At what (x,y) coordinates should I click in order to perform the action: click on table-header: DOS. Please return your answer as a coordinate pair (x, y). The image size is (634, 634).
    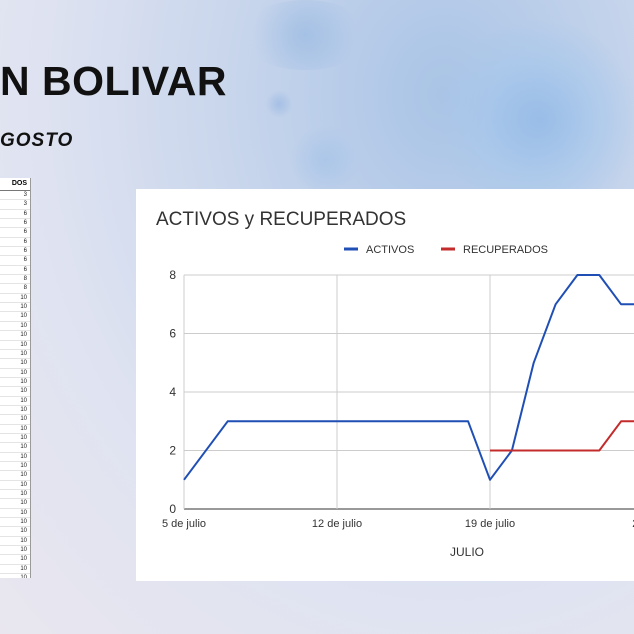
    Looking at the image, I should click on (15, 184).